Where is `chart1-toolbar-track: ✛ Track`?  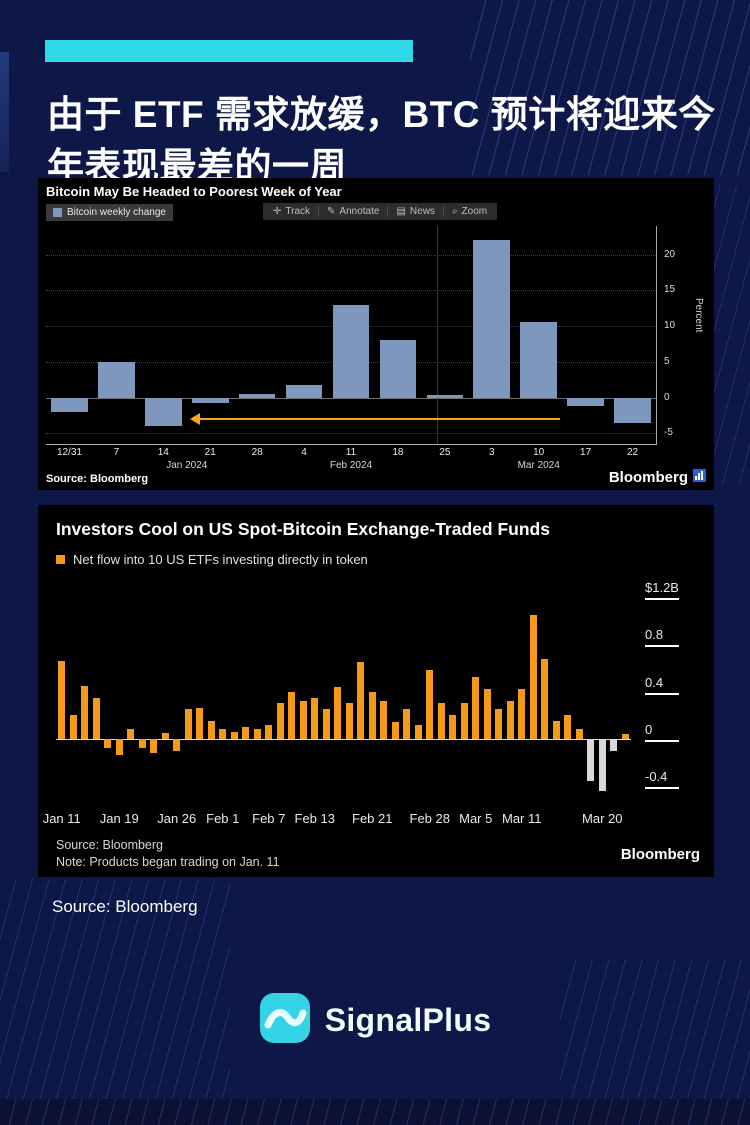
chart1-toolbar-track: ✛ Track is located at coordinates (292, 211).